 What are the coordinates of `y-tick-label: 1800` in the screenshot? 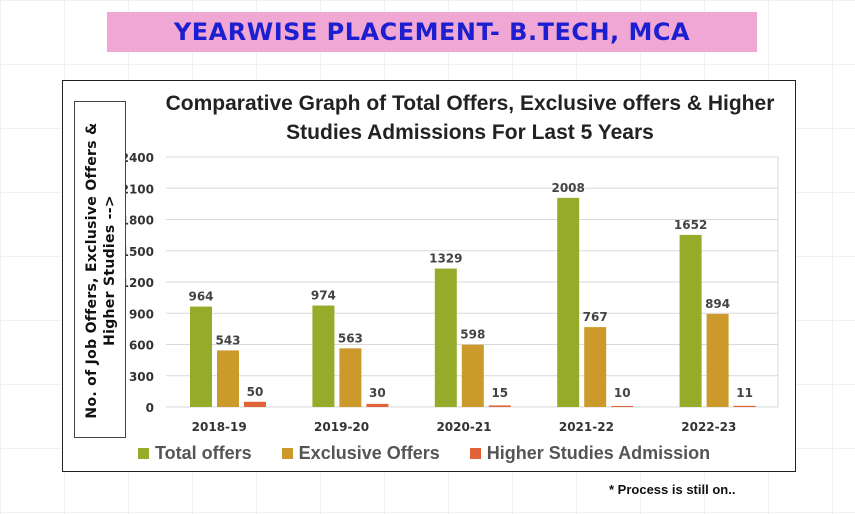 It's located at (137, 221).